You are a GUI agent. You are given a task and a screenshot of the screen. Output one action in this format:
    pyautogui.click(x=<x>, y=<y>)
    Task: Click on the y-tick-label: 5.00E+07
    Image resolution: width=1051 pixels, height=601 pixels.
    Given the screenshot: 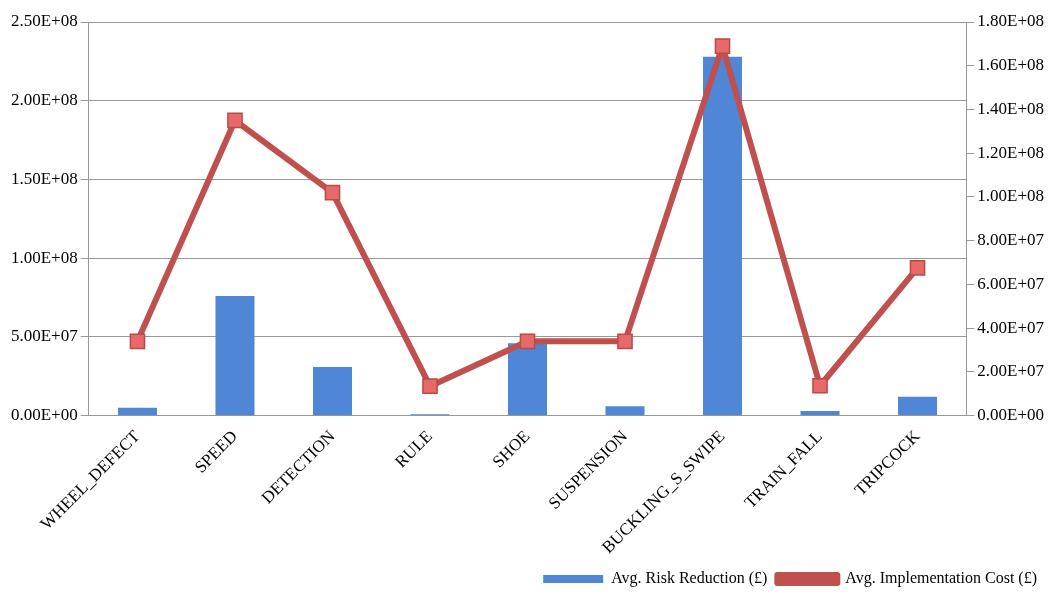 What is the action you would take?
    pyautogui.click(x=44, y=336)
    